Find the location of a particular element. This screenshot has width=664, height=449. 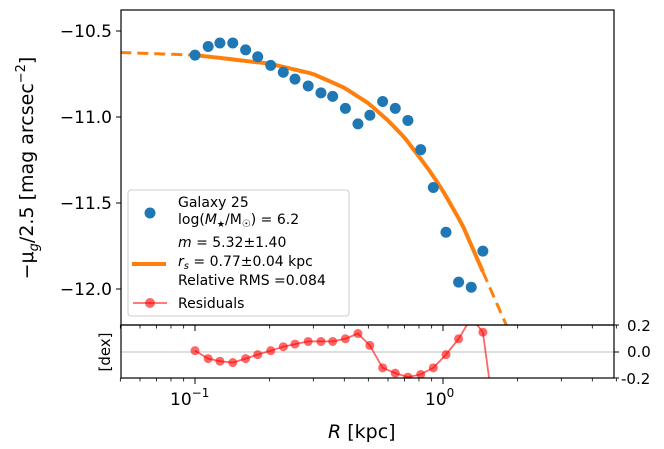

ytick-label: −11.0 is located at coordinates (86, 118).